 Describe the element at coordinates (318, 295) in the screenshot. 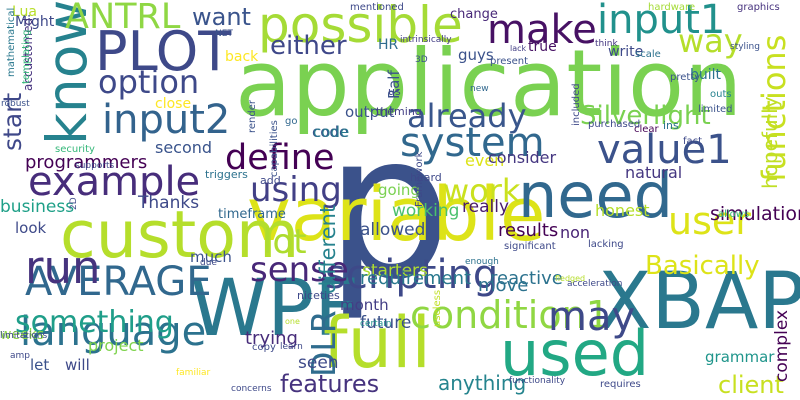

I see `word-niceties: niceties` at that location.